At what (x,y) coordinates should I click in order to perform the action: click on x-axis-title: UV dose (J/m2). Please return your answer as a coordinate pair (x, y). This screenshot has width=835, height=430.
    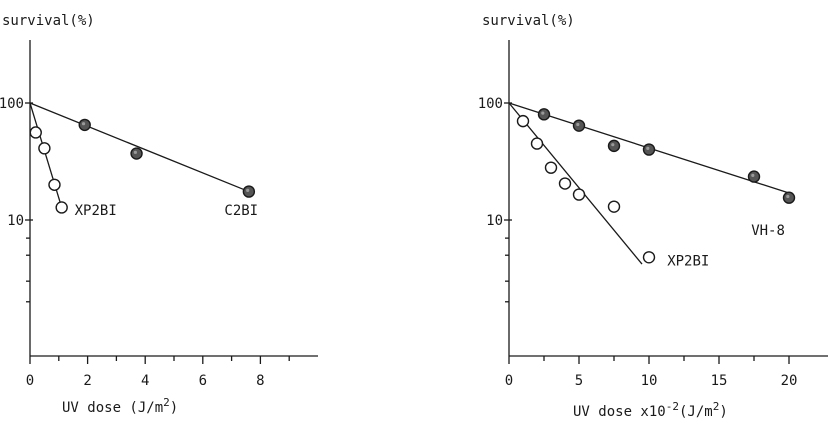
    Looking at the image, I should click on (120, 406).